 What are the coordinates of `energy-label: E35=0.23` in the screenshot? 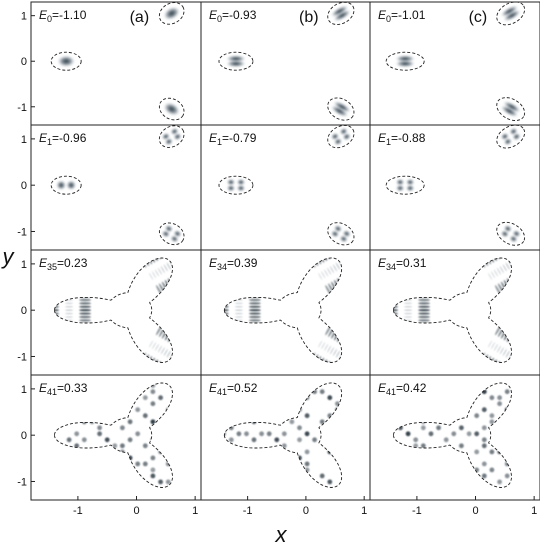 It's located at (63, 264).